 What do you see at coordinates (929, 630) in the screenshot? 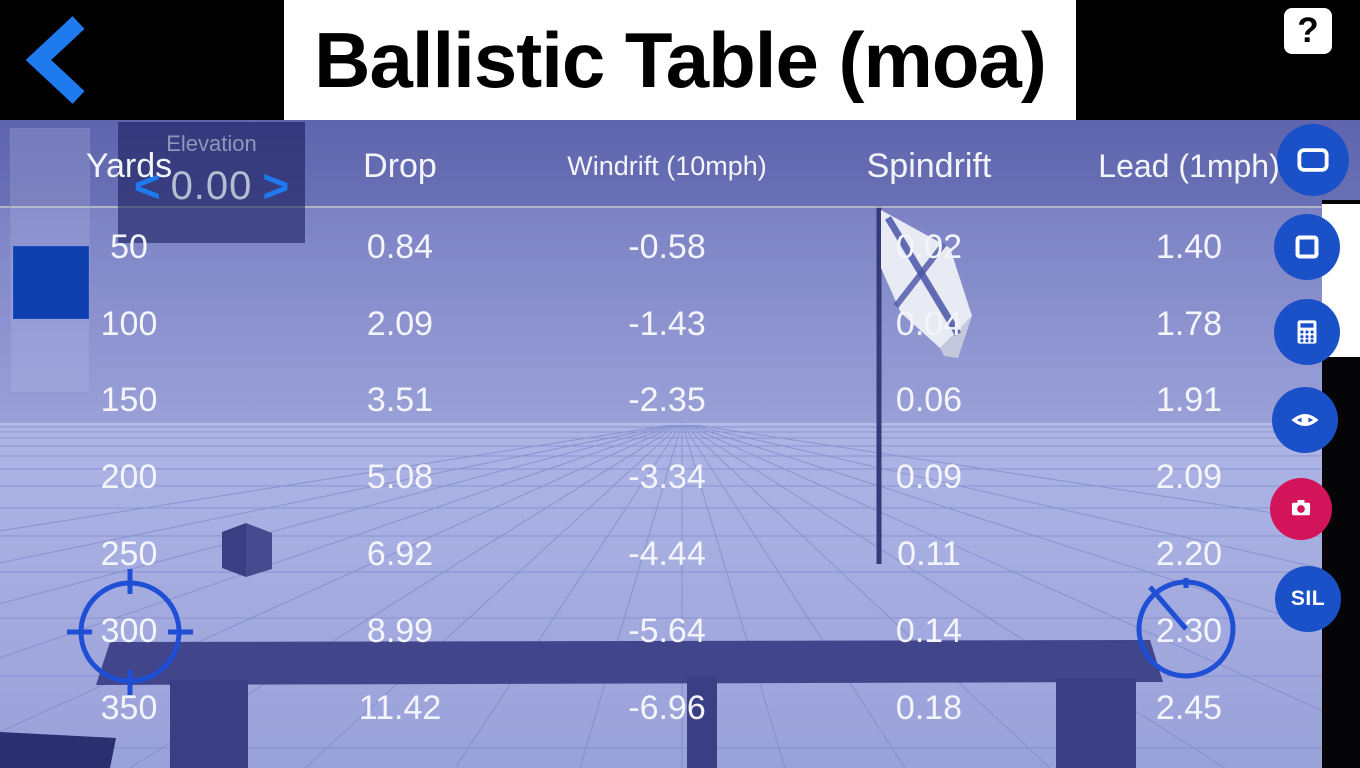
I see `cell-spindrift: 0.14` at bounding box center [929, 630].